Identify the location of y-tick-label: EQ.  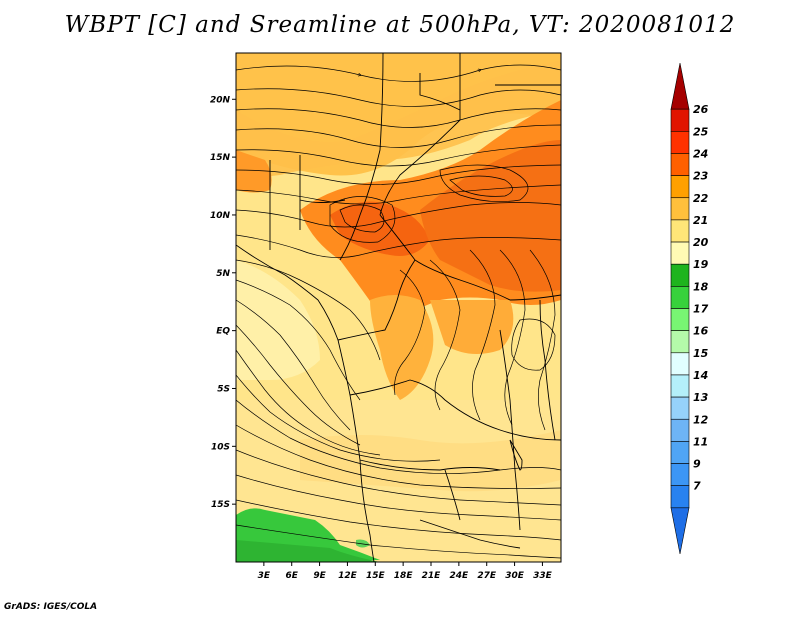
(223, 332).